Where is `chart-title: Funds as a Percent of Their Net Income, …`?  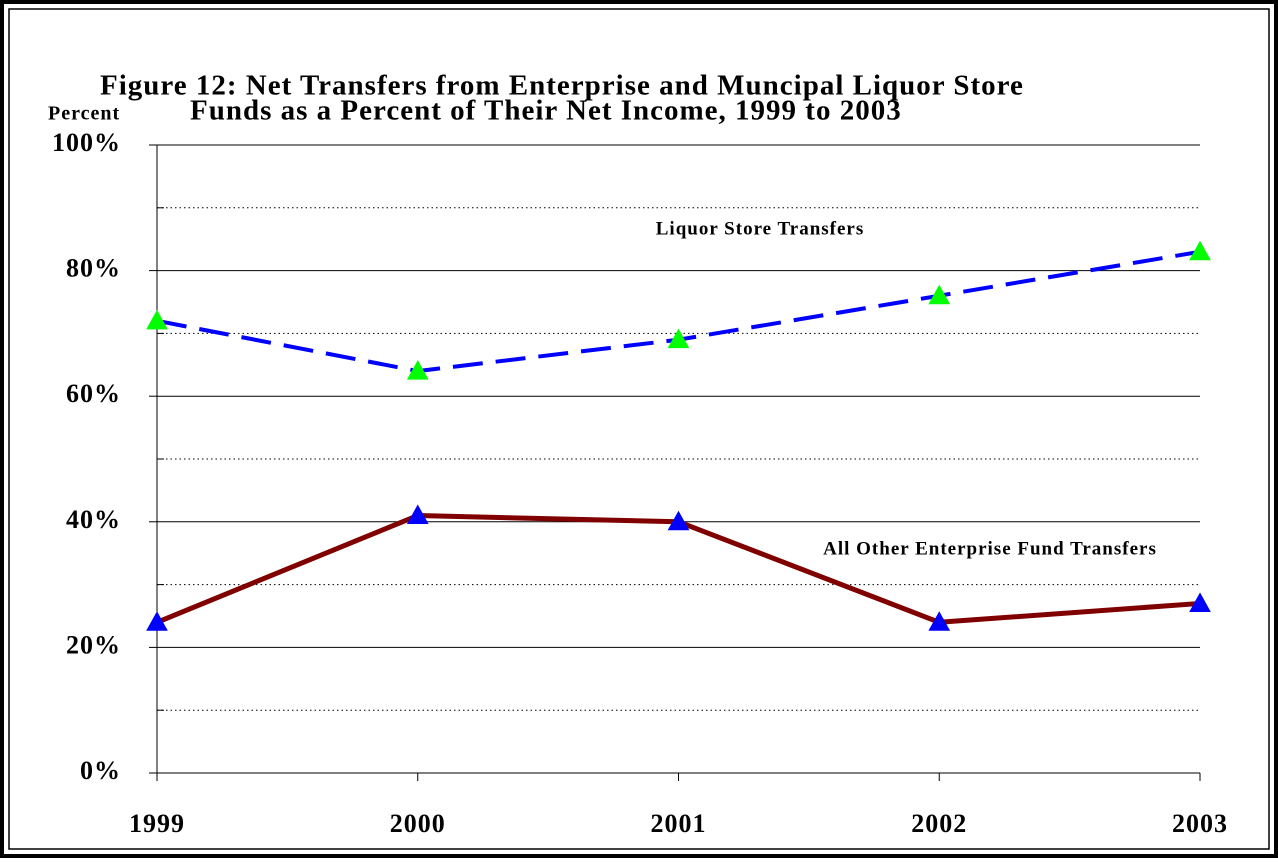
chart-title: Funds as a Percent of Their Net Income, … is located at coordinates (546, 111).